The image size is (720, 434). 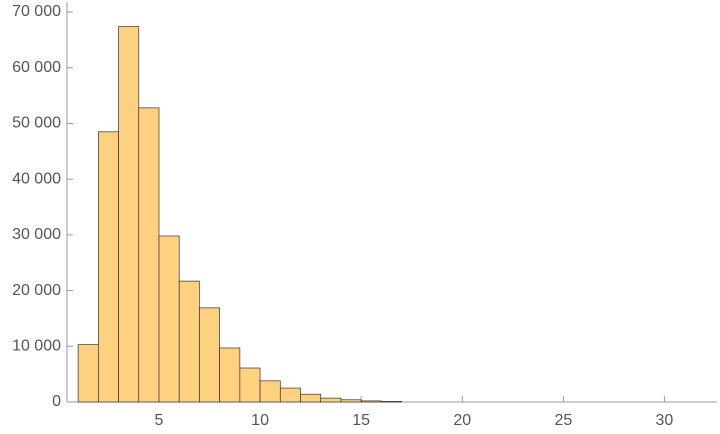 I want to click on x-tick-label: 20, so click(x=462, y=420).